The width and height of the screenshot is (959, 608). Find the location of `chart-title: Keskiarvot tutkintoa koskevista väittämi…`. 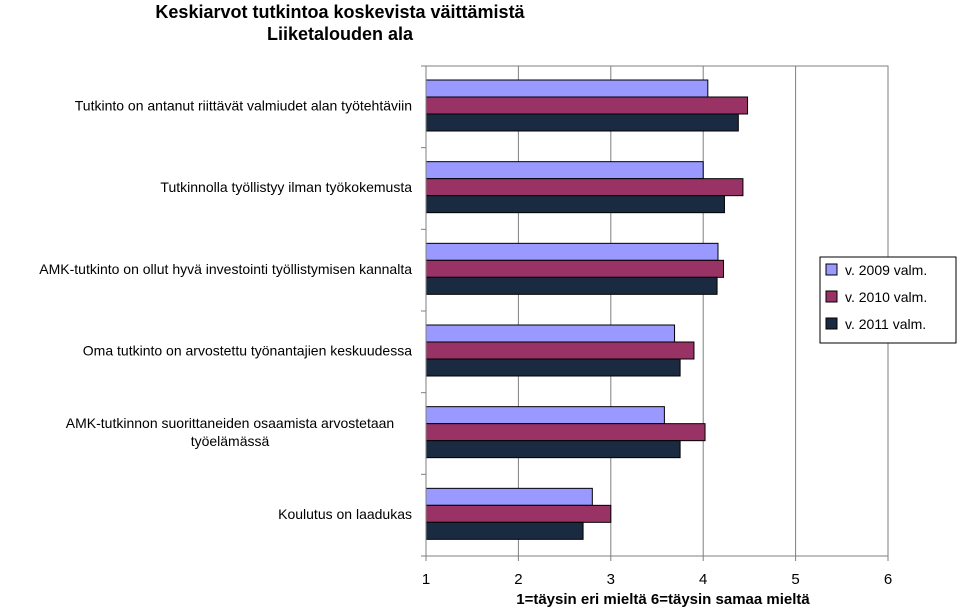

chart-title: Keskiarvot tutkintoa koskevista väittämi… is located at coordinates (340, 23).